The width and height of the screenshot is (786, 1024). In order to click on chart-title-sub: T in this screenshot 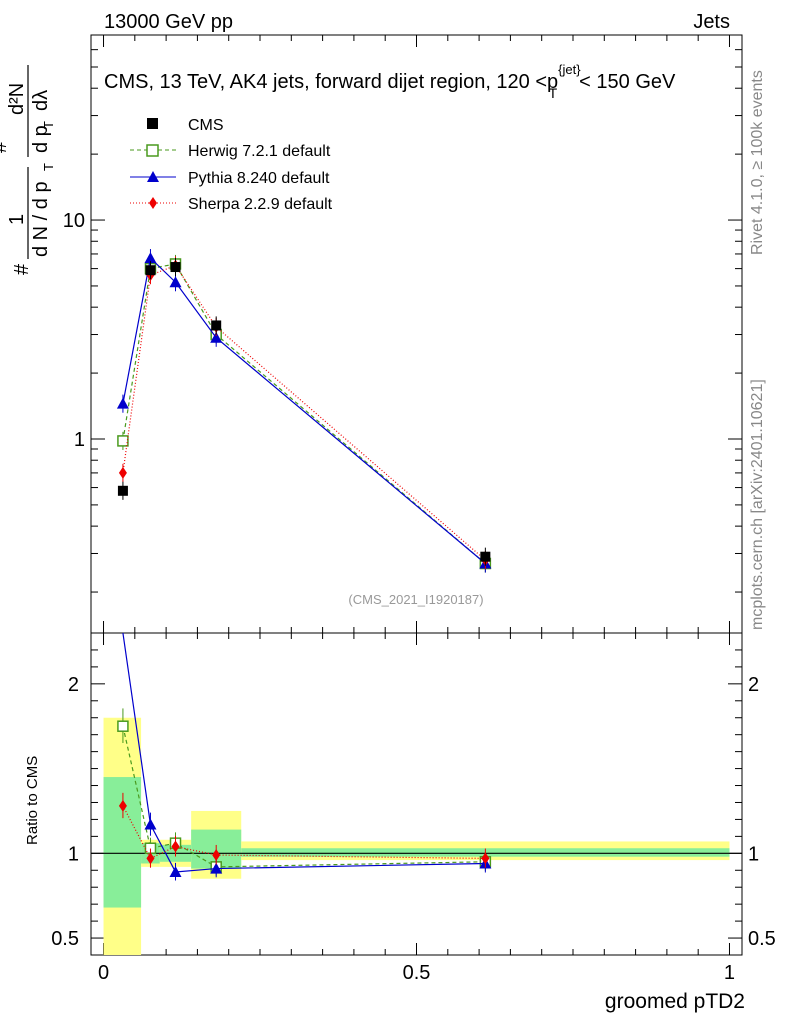, I will do `click(553, 93)`.